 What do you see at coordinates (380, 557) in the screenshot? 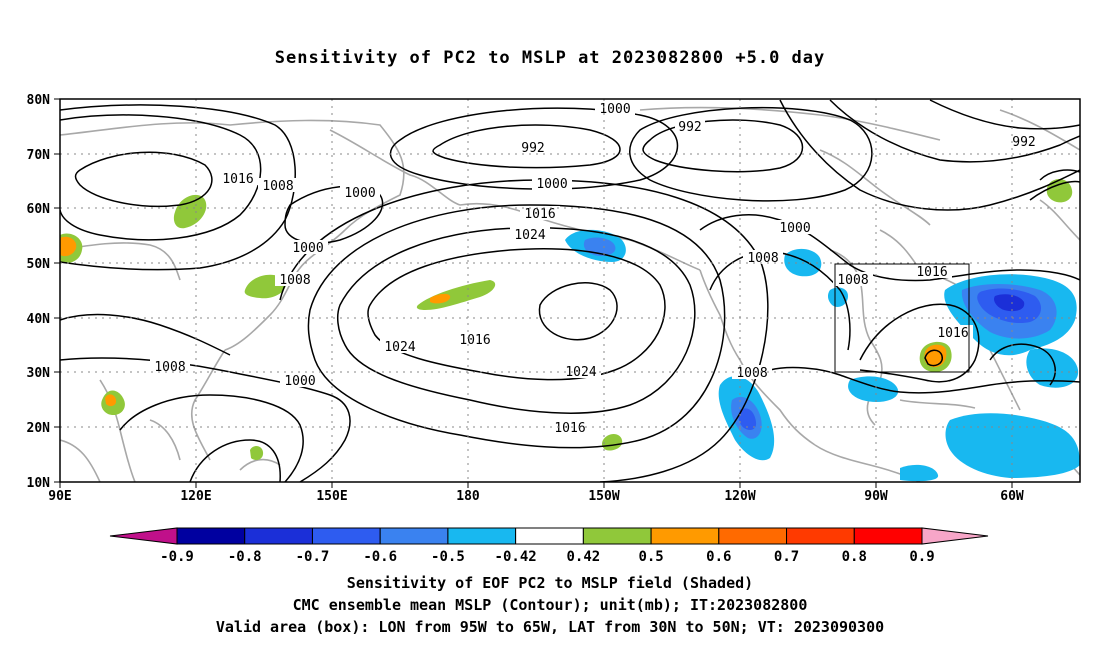
I see `colorbar-tick-label: -0.6` at bounding box center [380, 557].